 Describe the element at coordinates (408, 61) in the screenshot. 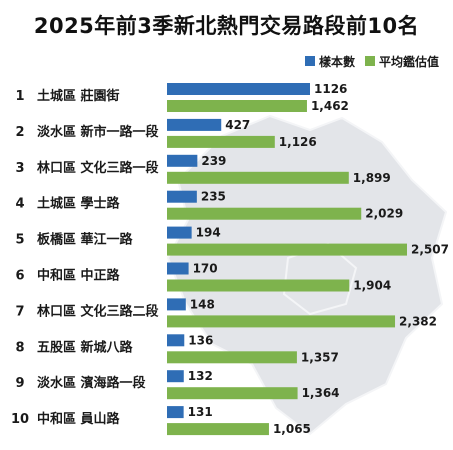

I see `legend-label-valuation: 平均鑑估值` at that location.